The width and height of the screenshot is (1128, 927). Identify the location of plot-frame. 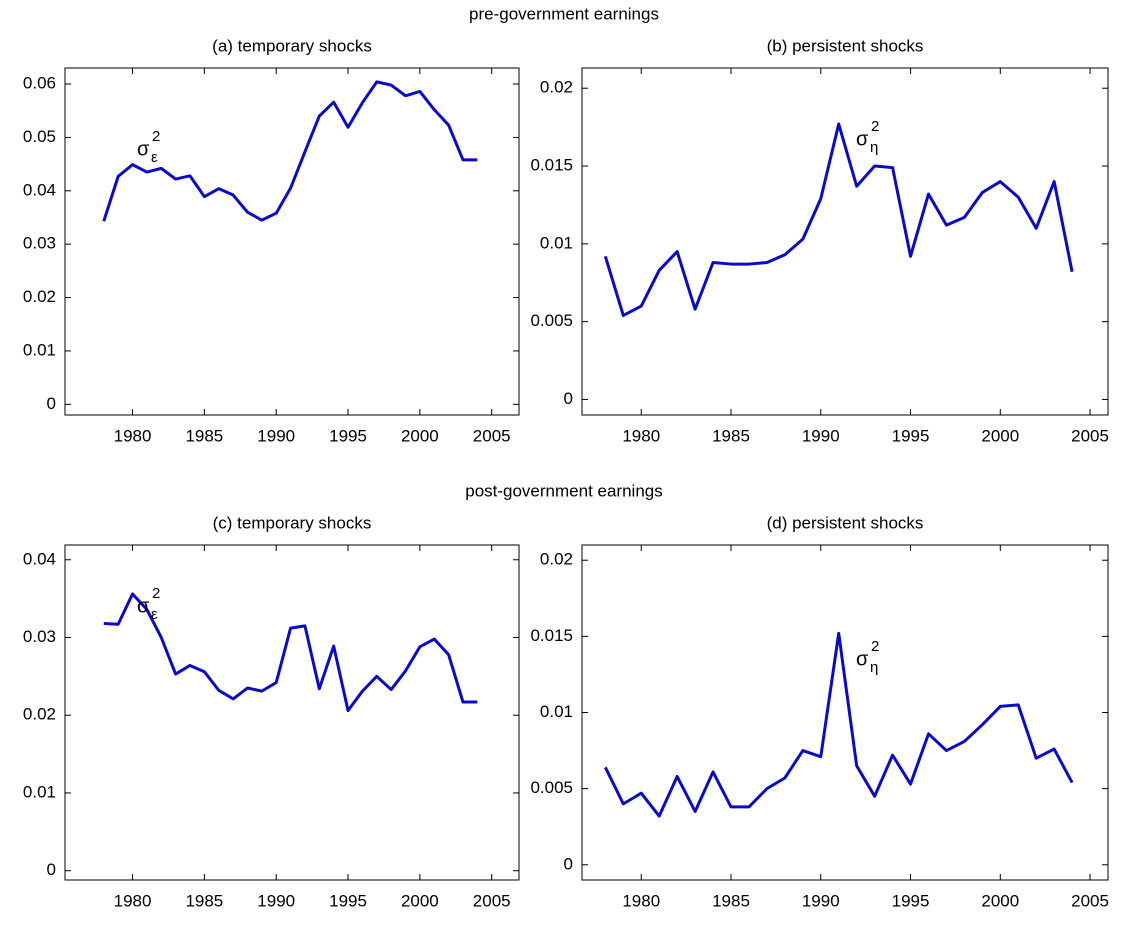
(292, 712).